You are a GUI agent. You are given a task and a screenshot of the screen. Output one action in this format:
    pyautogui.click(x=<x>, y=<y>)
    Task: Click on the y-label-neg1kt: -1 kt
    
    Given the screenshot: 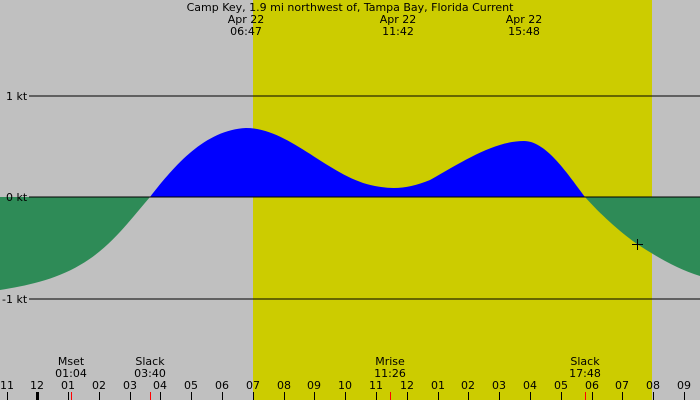 What is the action you would take?
    pyautogui.click(x=15, y=299)
    